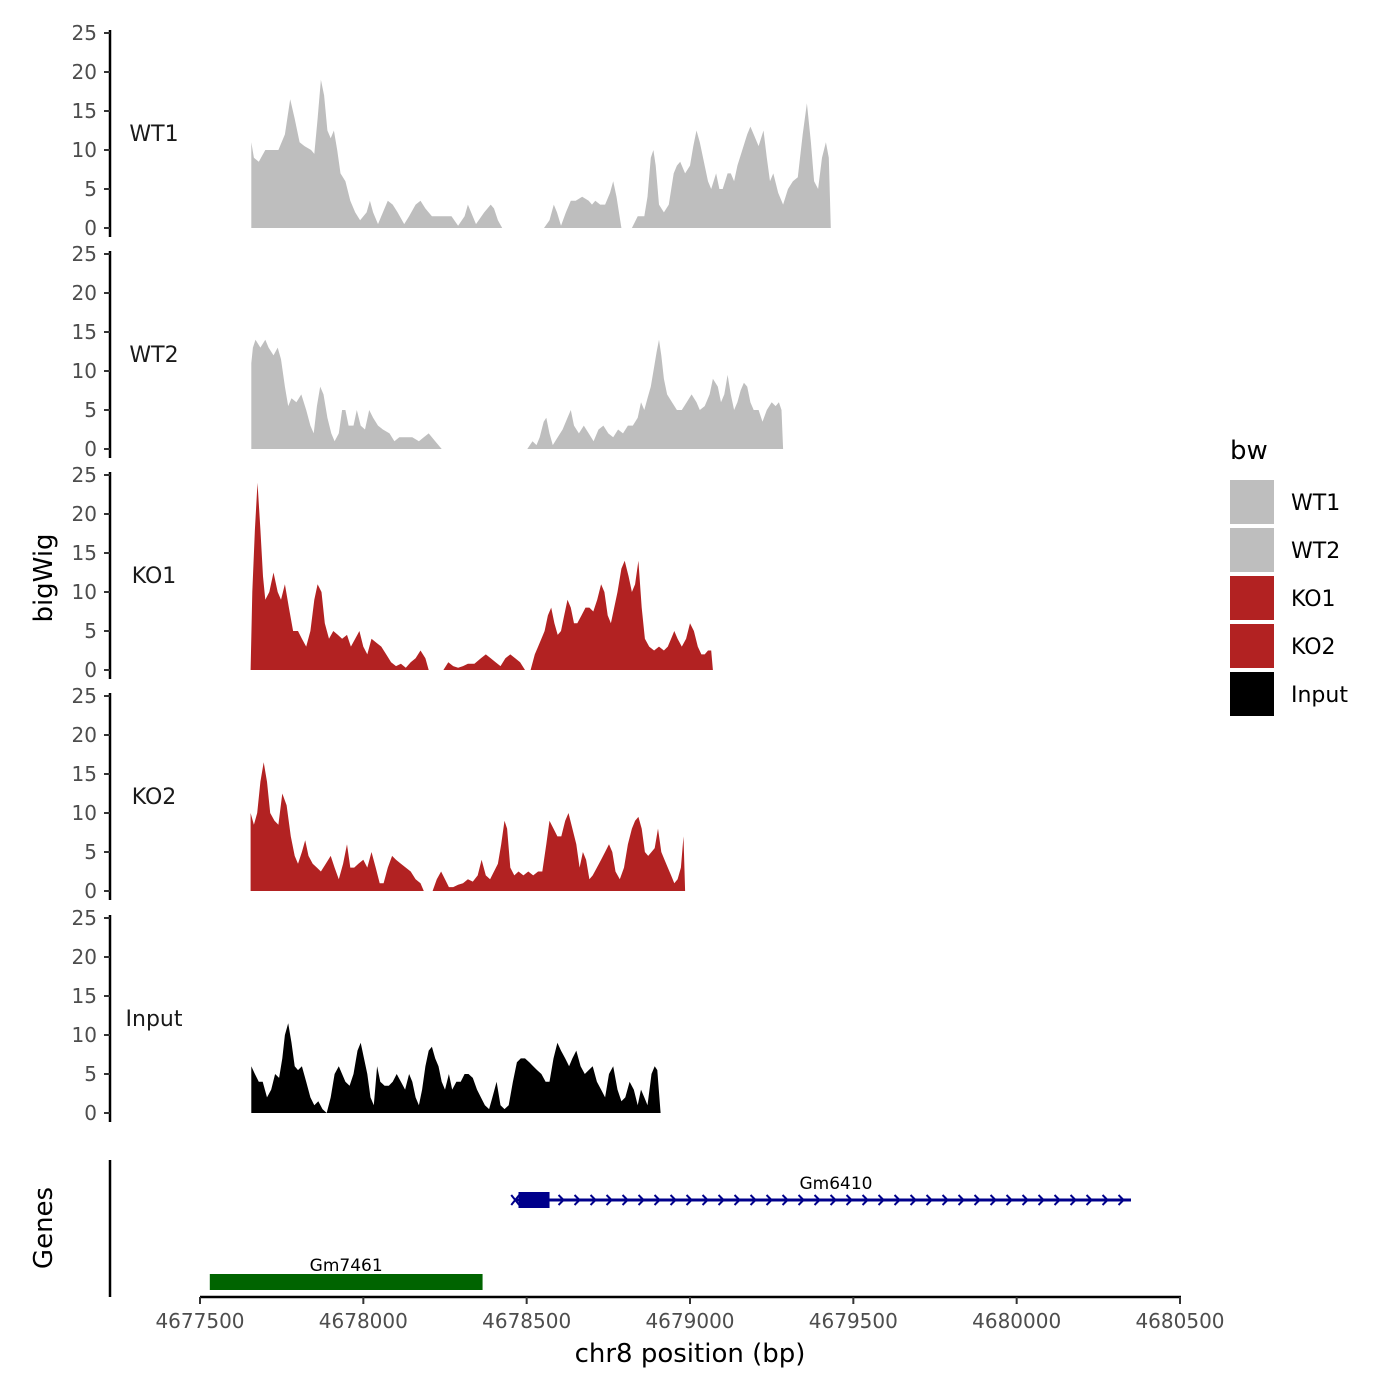 The image size is (1400, 1400). Describe the element at coordinates (1252, 694) in the screenshot. I see `legend-key-input` at that location.